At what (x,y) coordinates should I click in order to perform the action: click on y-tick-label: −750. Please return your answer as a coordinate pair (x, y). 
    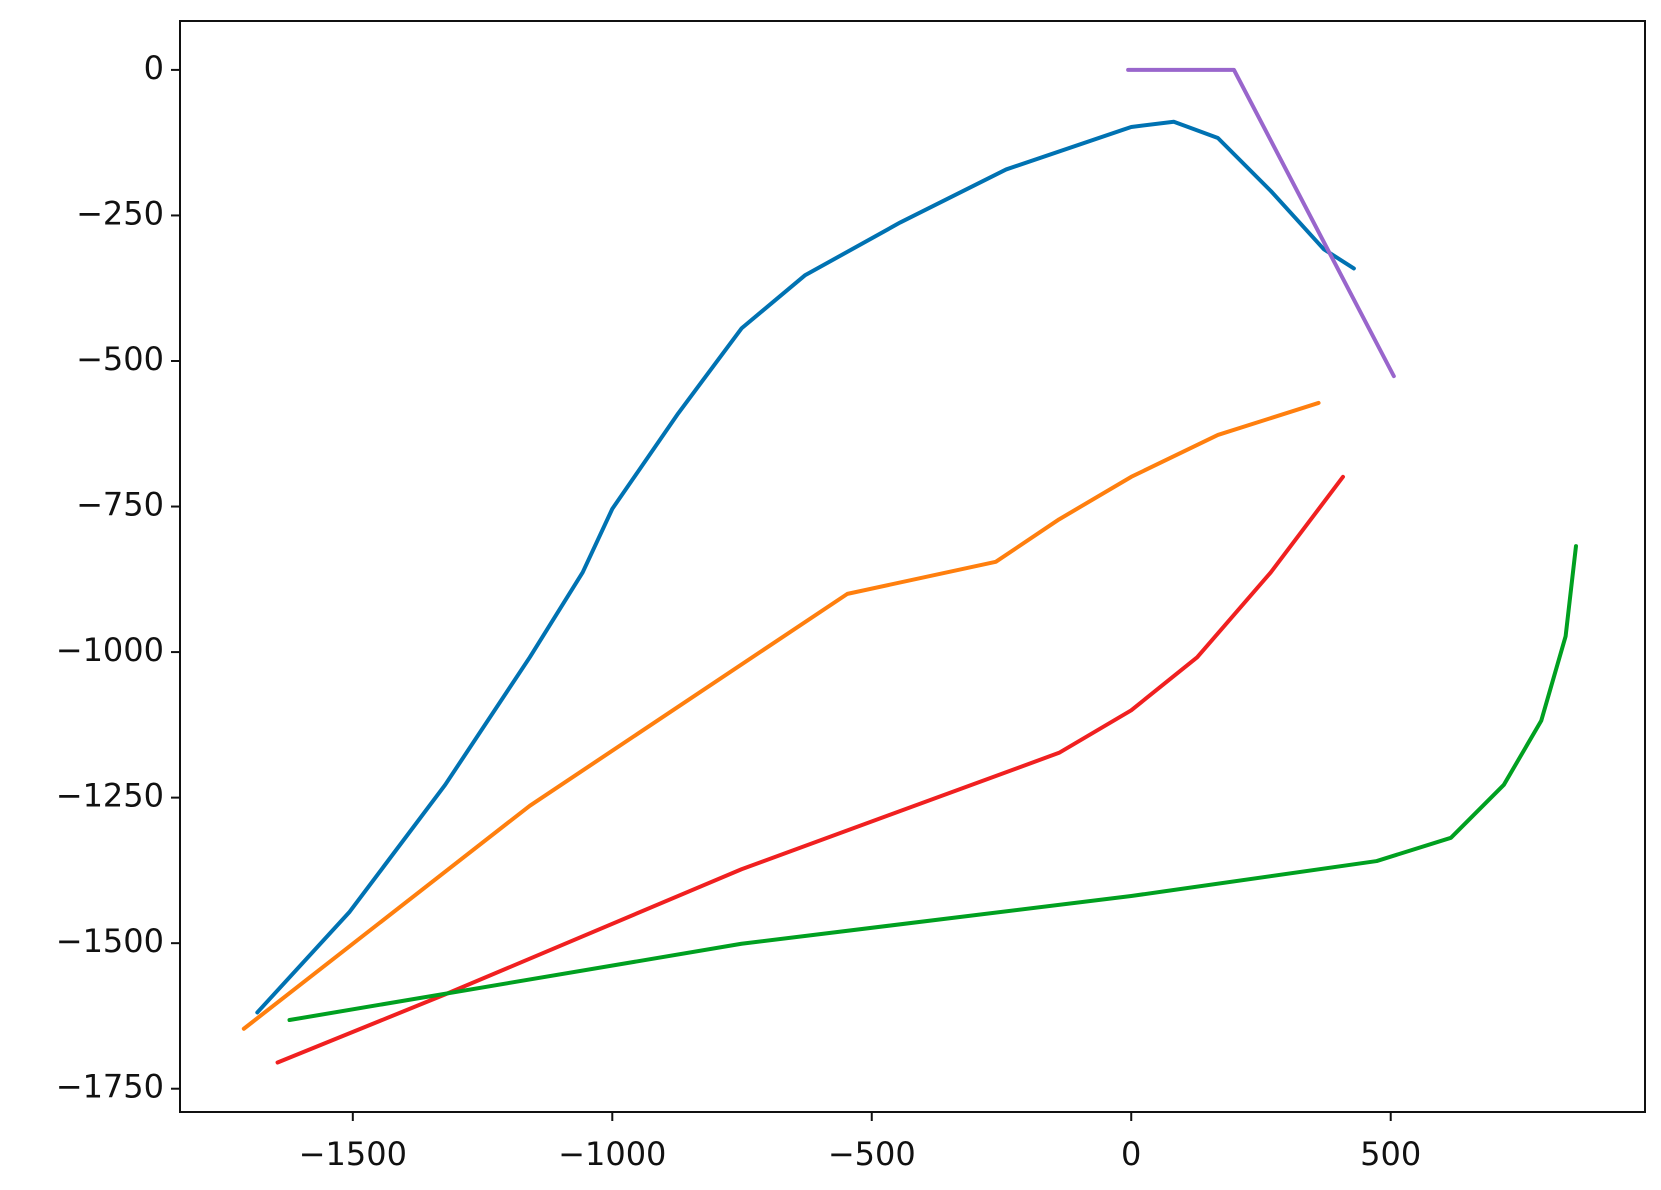
    Looking at the image, I should click on (120, 505).